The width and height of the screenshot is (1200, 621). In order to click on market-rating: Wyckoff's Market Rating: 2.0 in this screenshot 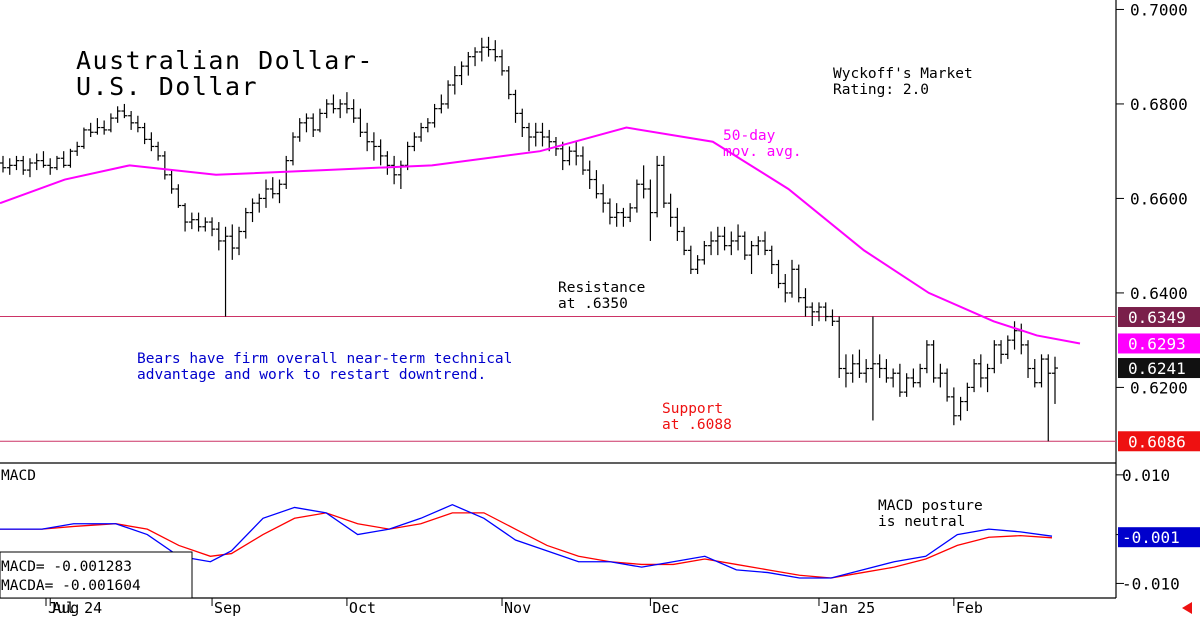, I will do `click(903, 82)`.